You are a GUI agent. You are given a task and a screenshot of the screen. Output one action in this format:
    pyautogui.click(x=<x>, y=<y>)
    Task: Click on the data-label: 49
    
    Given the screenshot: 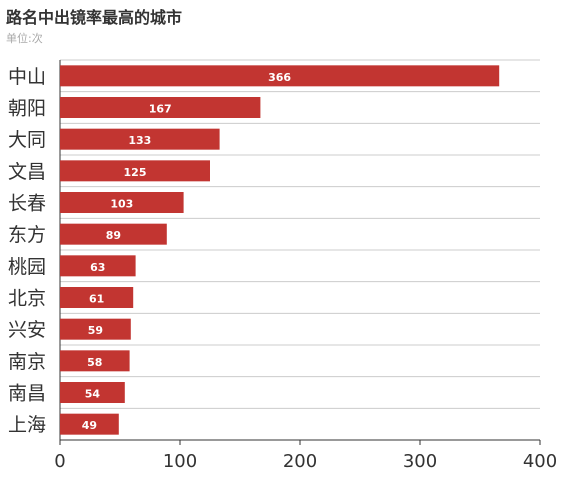 What is the action you would take?
    pyautogui.click(x=89, y=425)
    